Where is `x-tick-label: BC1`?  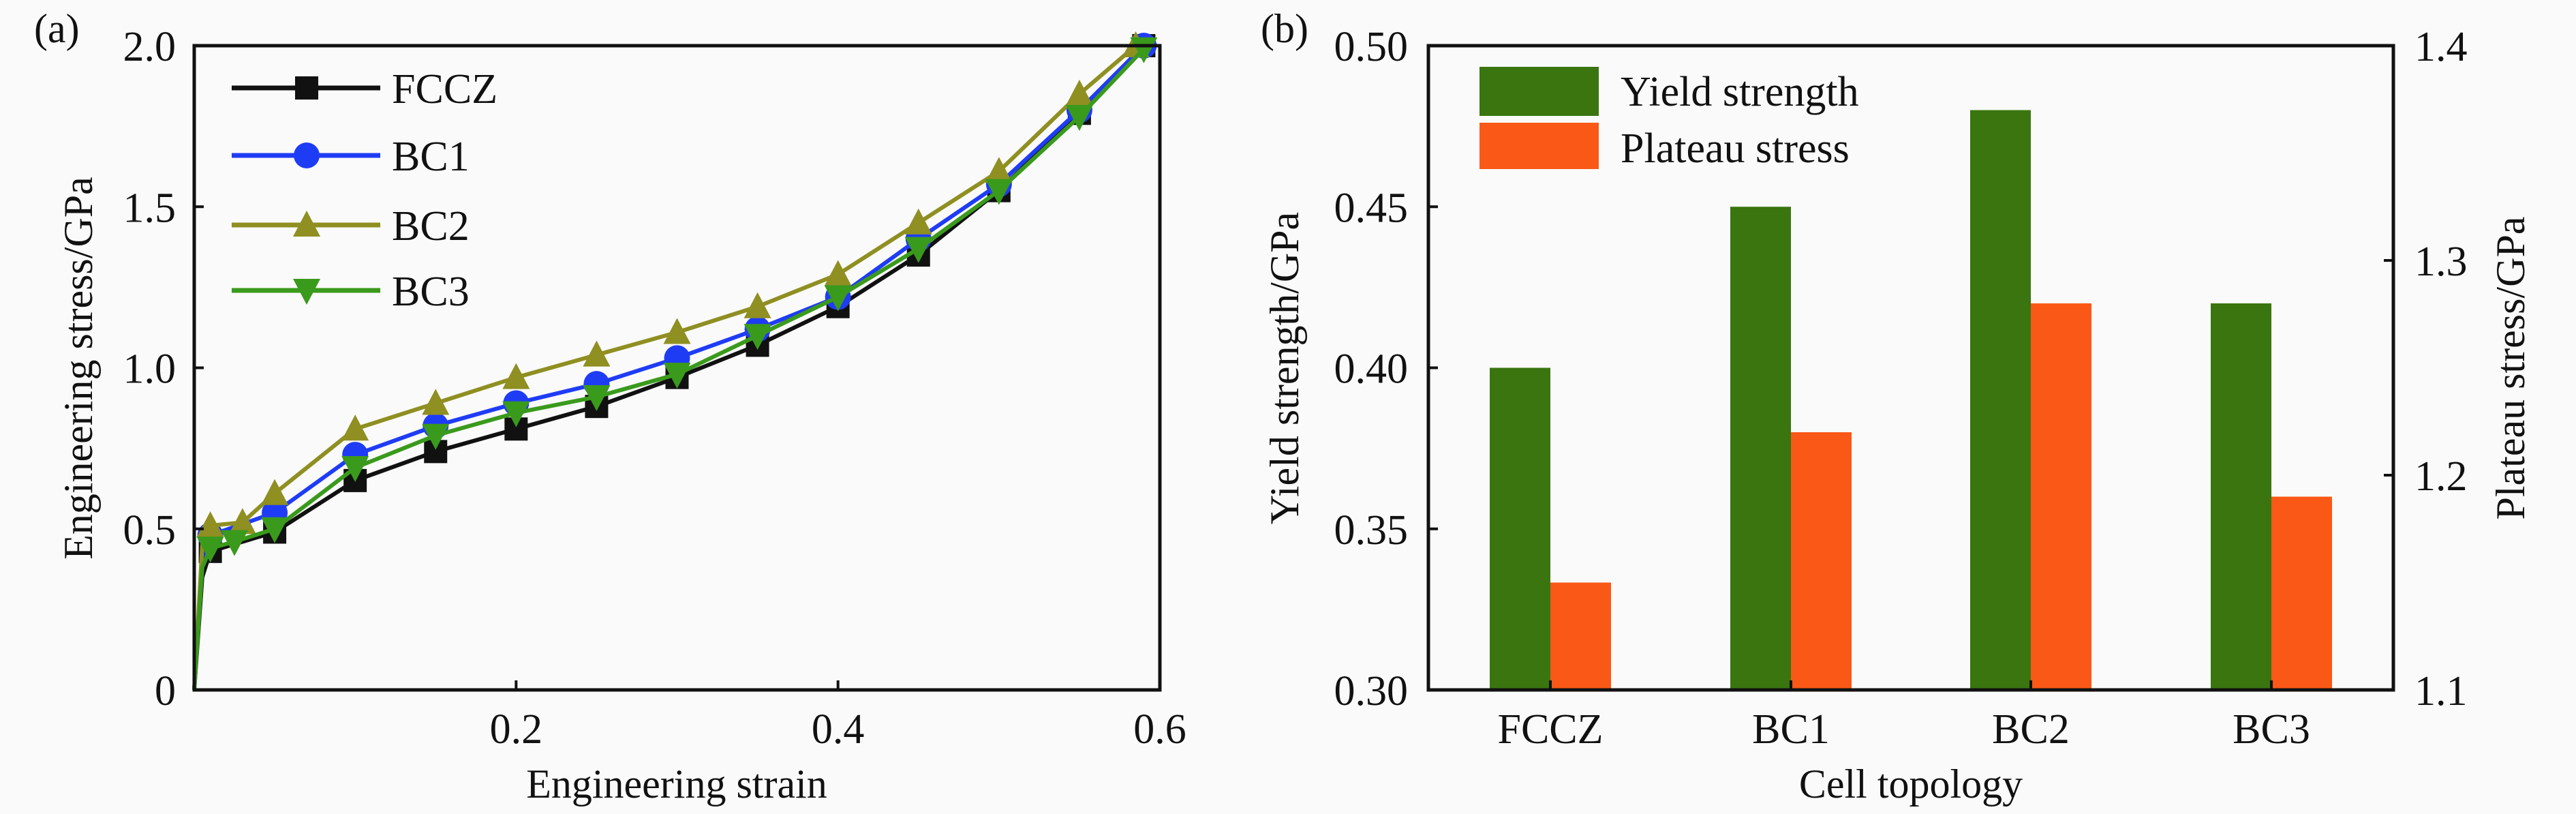 x-tick-label: BC1 is located at coordinates (1791, 729).